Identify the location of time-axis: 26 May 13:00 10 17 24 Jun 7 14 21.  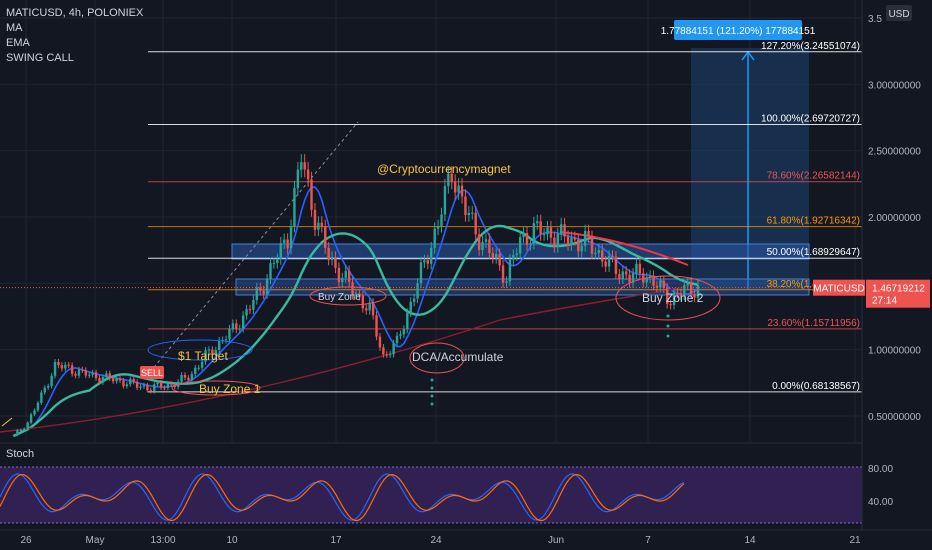
(466, 537).